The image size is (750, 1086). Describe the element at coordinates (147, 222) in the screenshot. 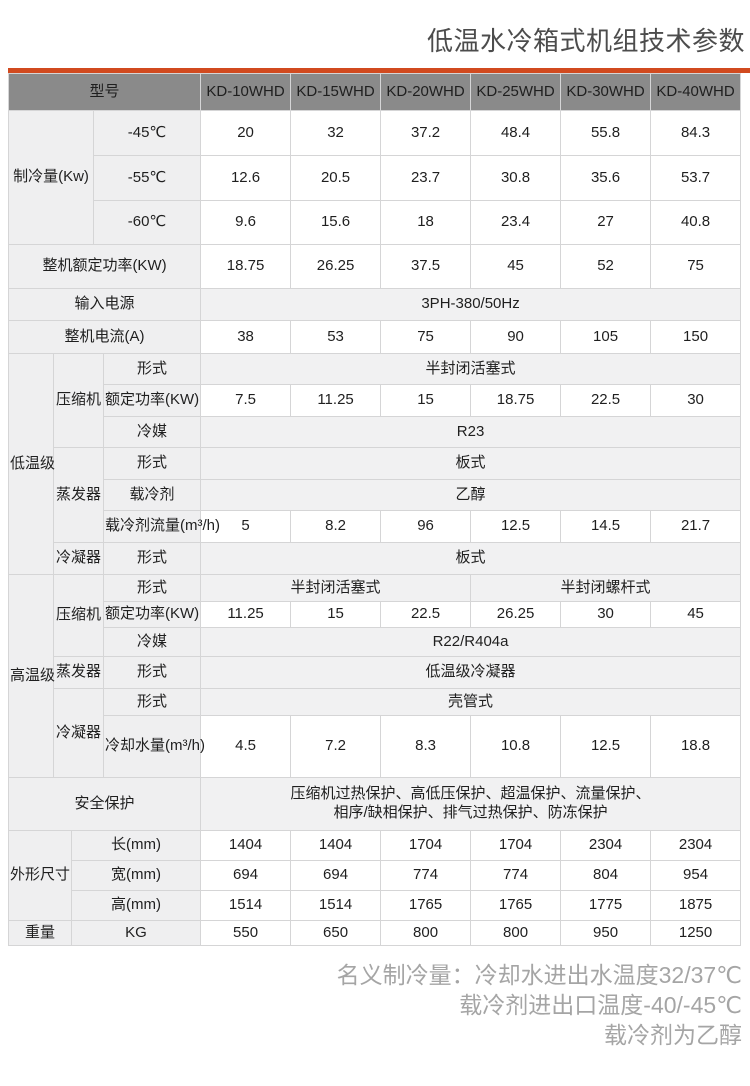

I see `row-label-cell: -60℃` at that location.